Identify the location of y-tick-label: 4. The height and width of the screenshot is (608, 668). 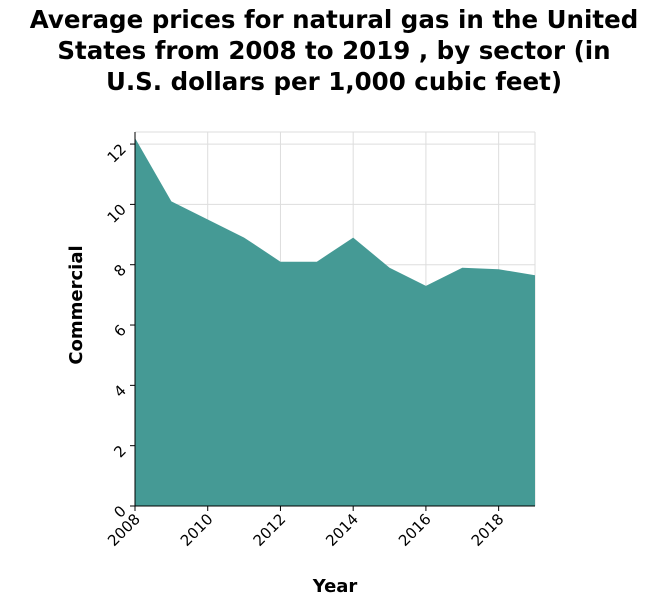
(119, 390).